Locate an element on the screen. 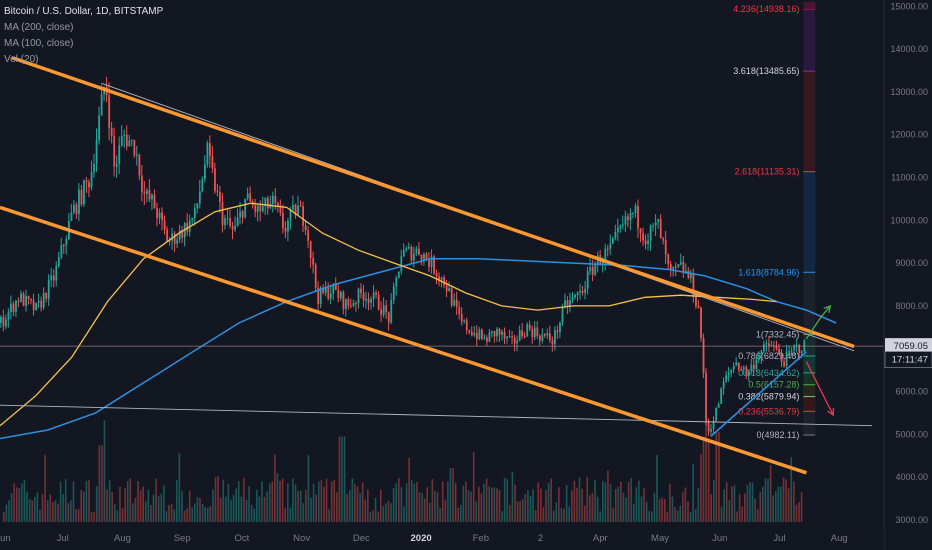 The height and width of the screenshot is (550, 932). ma200-legend: MA (200, close) is located at coordinates (39, 27).